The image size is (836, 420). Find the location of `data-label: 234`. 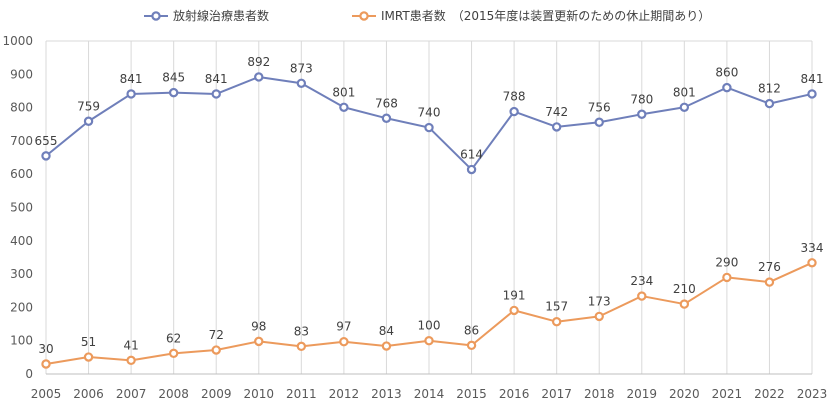

data-label: 234 is located at coordinates (641, 281).